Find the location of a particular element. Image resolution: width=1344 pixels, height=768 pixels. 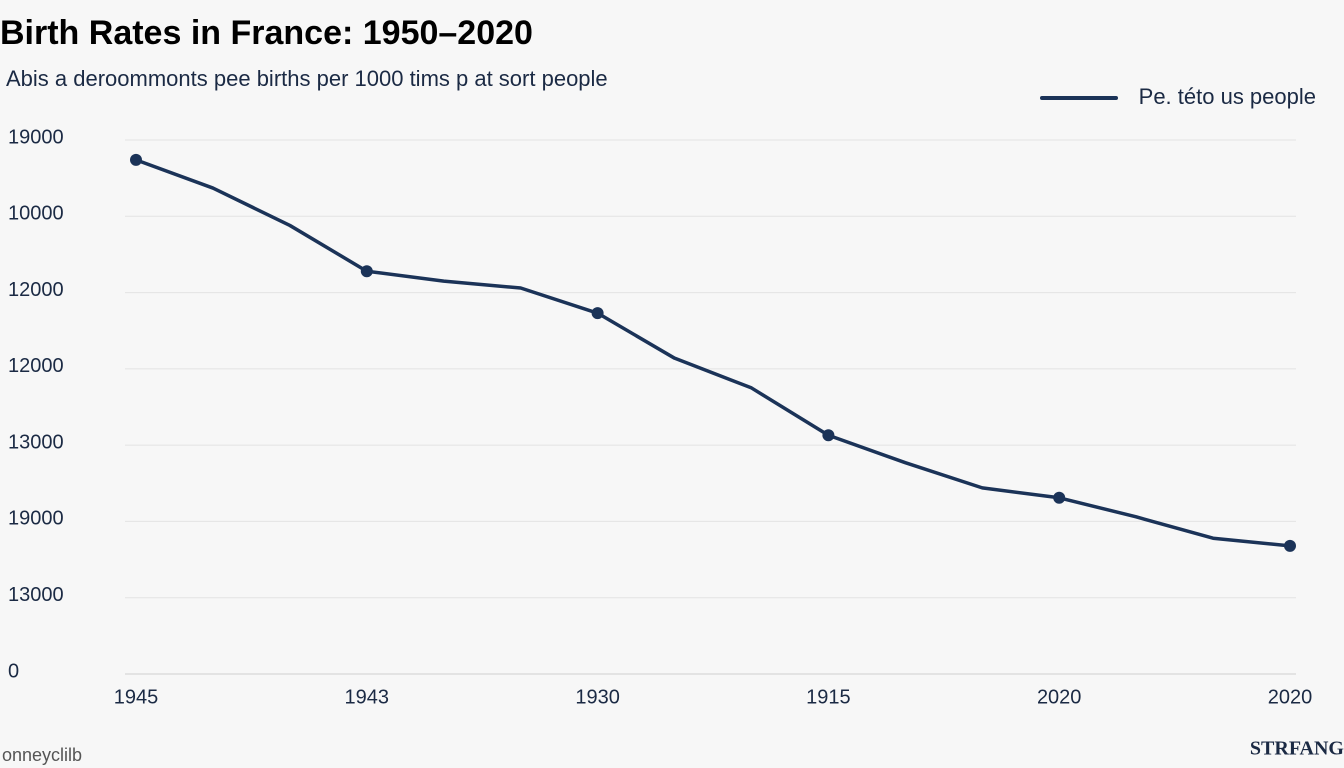

x-tick-label: 1943 is located at coordinates (367, 697).